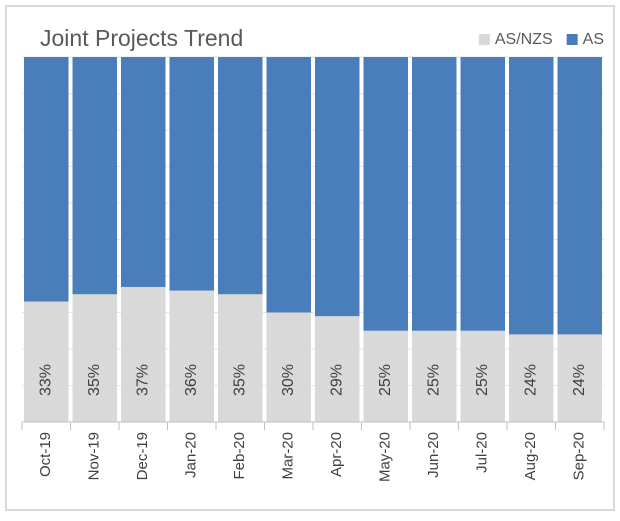 The width and height of the screenshot is (620, 521). I want to click on data-label: 33%, so click(45, 380).